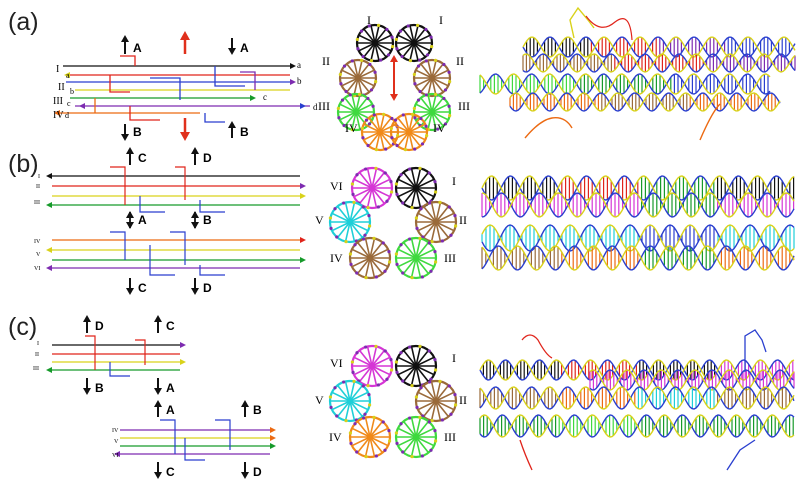 The height and width of the screenshot is (481, 802). I want to click on panel-c-ring-labels: VI I V II IV III, so click(391, 397).